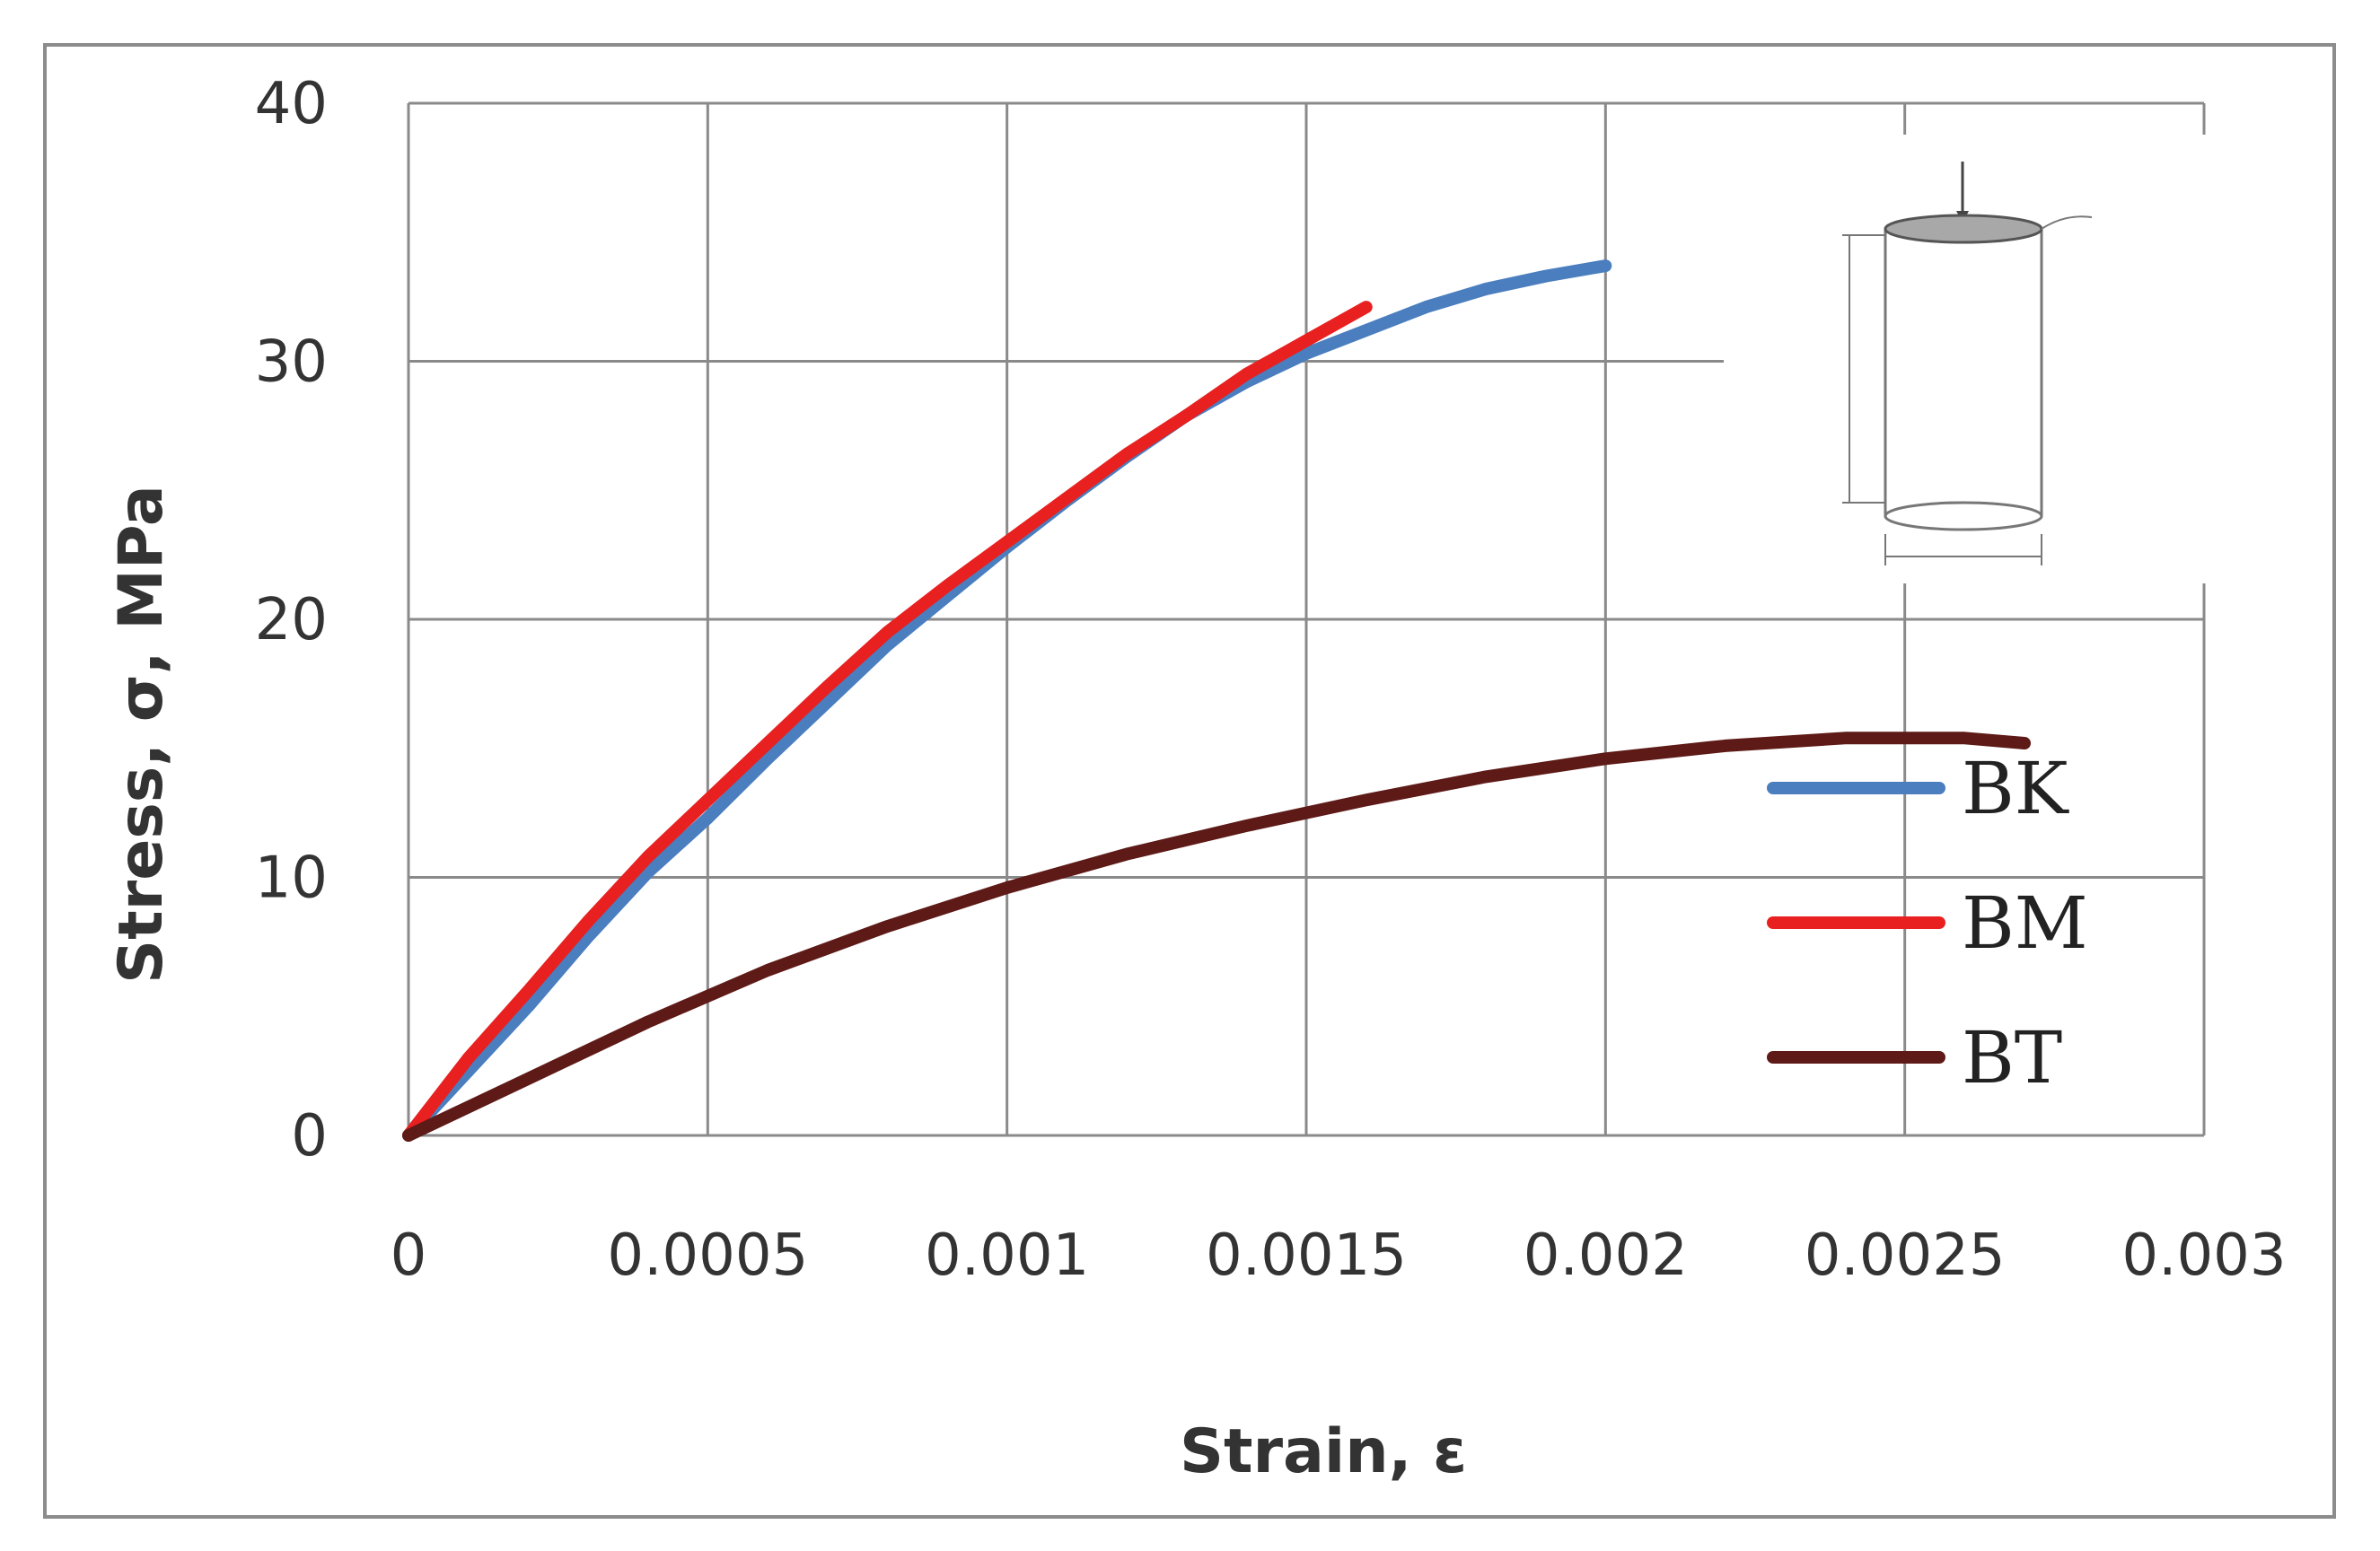  I want to click on y-tick-label: 40, so click(291, 104).